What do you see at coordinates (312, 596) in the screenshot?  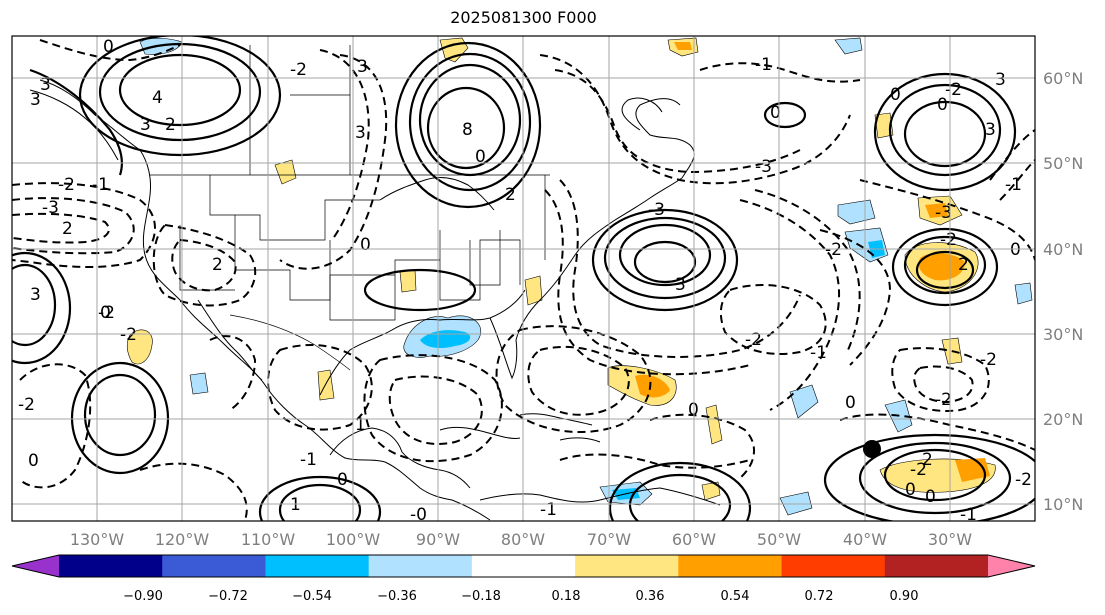 I see `colorbar-tick-label: −0.54` at bounding box center [312, 596].